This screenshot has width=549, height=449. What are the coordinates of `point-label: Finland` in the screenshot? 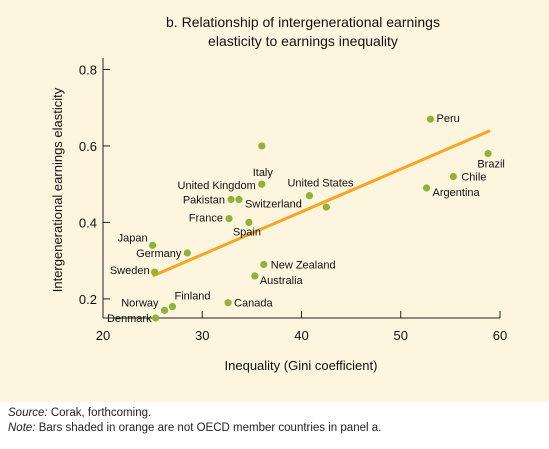 It's located at (192, 297).